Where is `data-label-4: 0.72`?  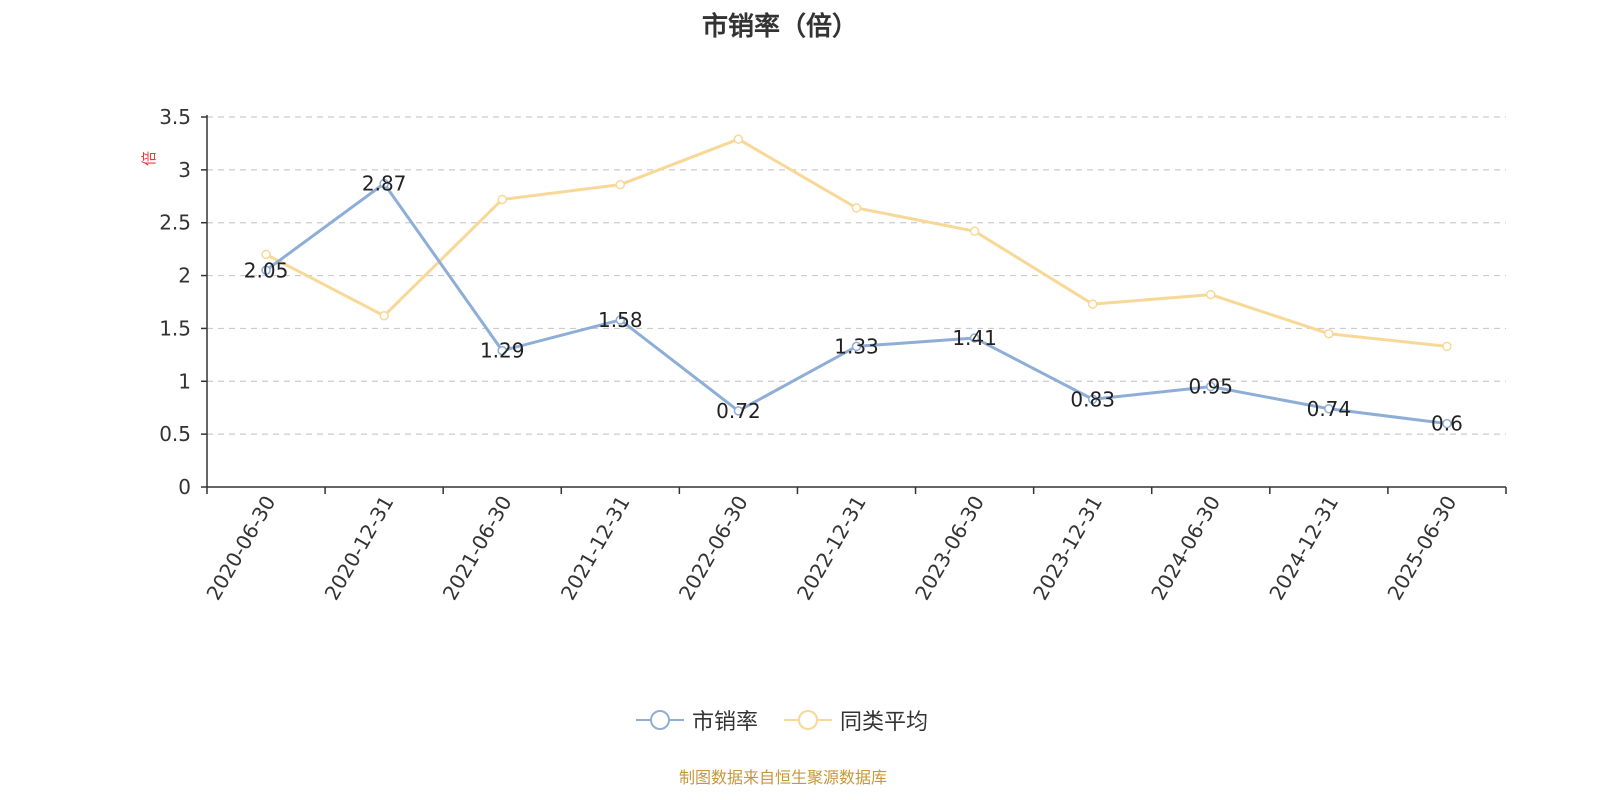 data-label-4: 0.72 is located at coordinates (738, 411).